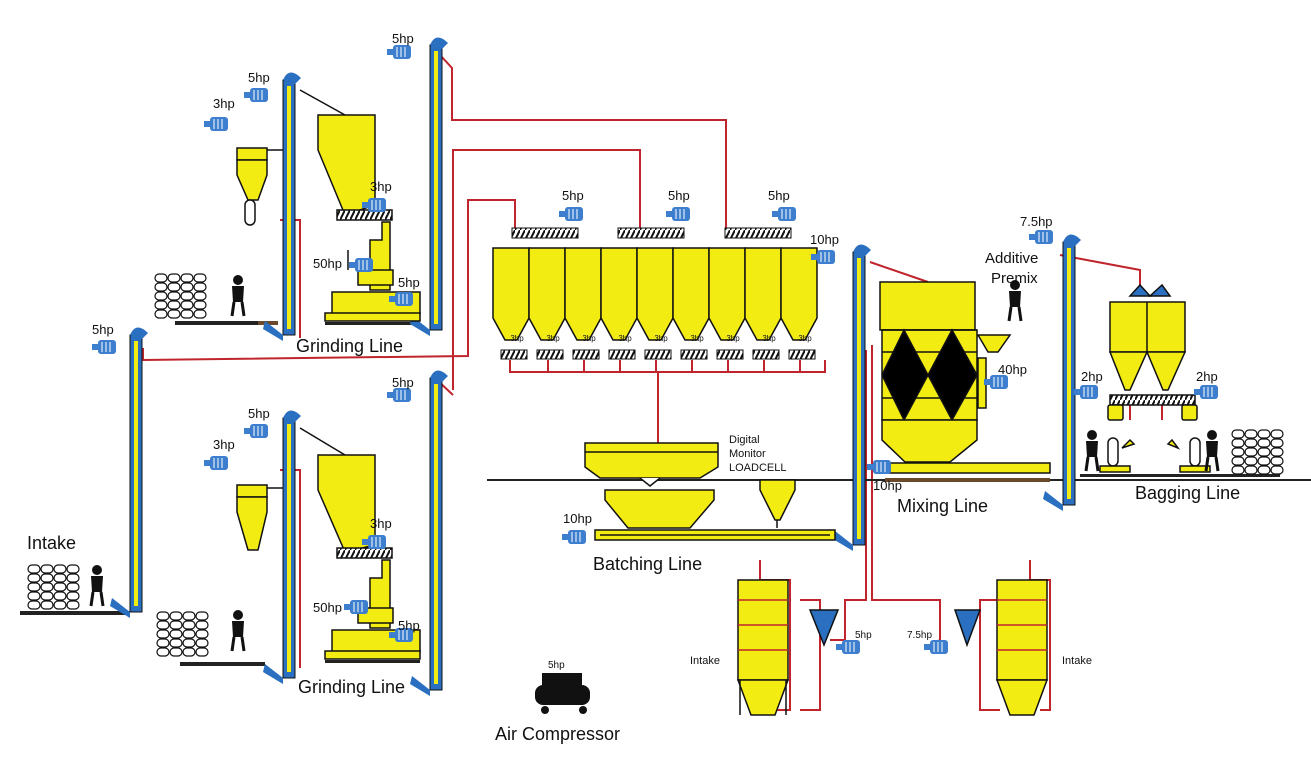 The height and width of the screenshot is (770, 1311). I want to click on batching-bins, so click(655, 303).